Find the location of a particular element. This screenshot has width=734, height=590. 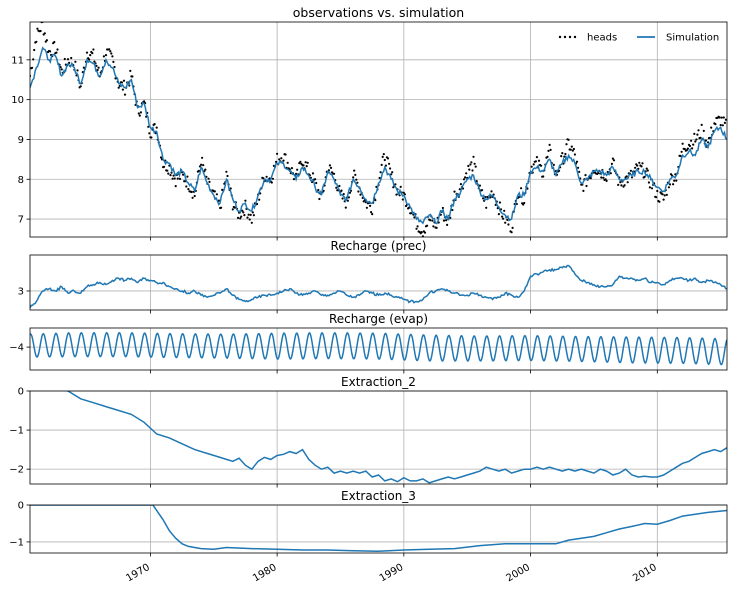

y-tick-label: 8 is located at coordinates (21, 180).